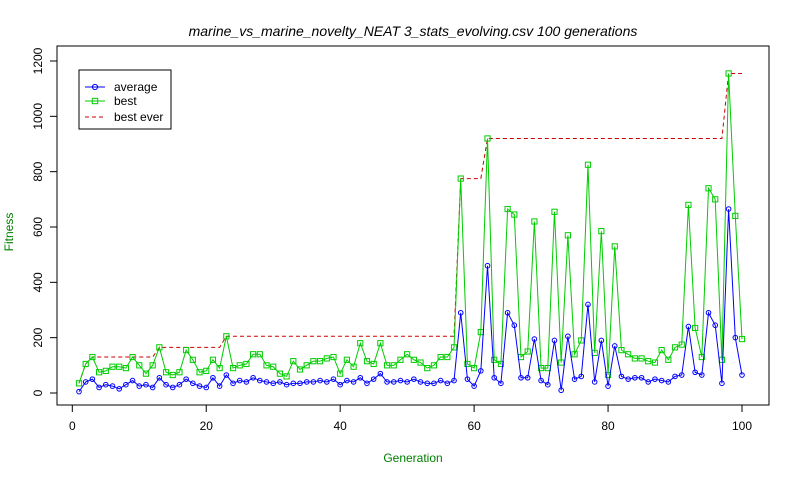  What do you see at coordinates (72, 426) in the screenshot?
I see `x-tick-label: 0` at bounding box center [72, 426].